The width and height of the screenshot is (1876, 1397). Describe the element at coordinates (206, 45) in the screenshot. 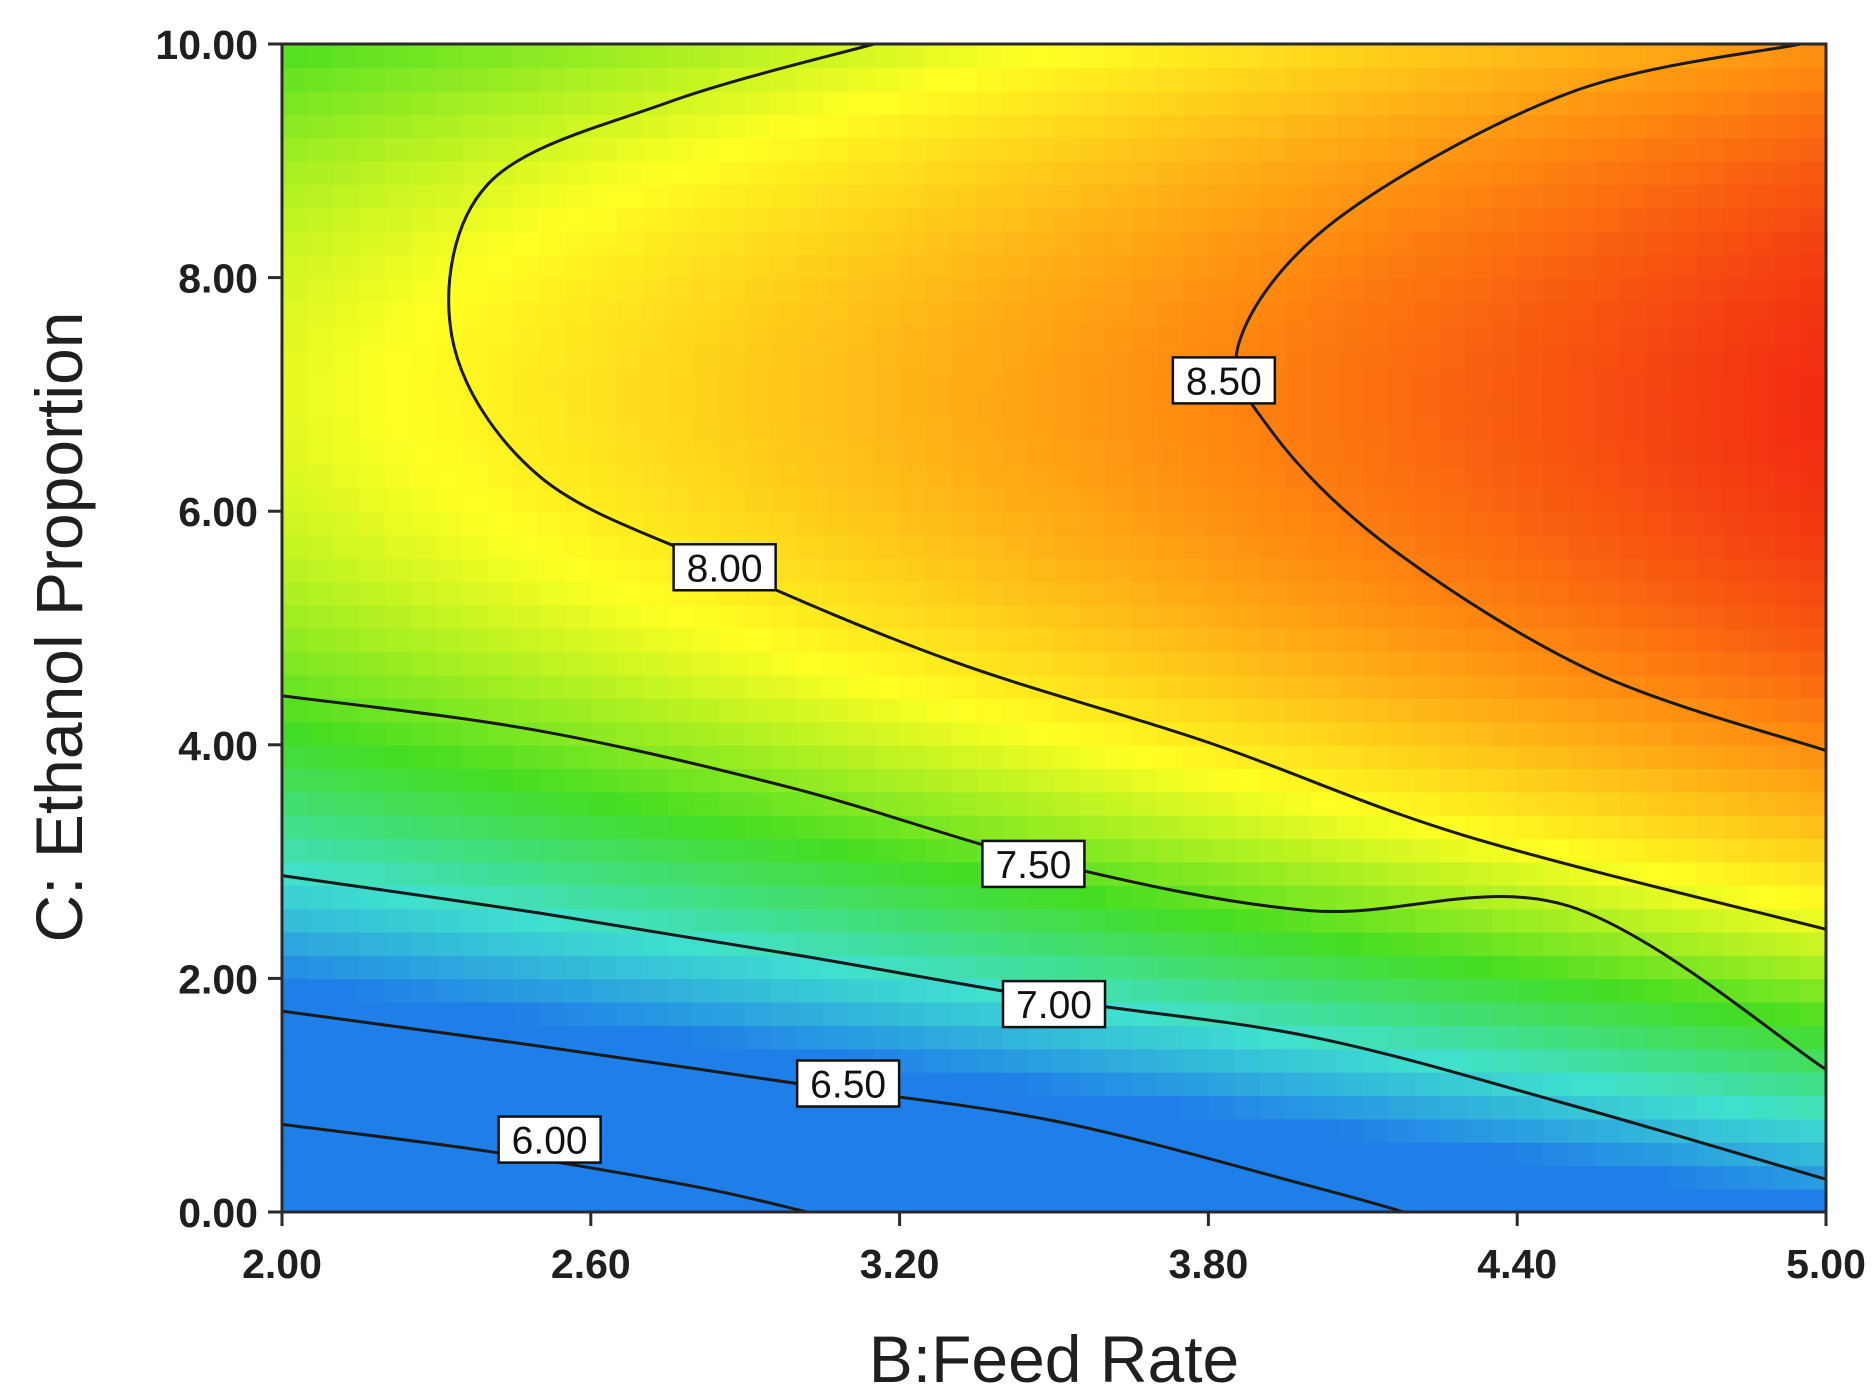

I see `y-tick-label: 10.00` at that location.